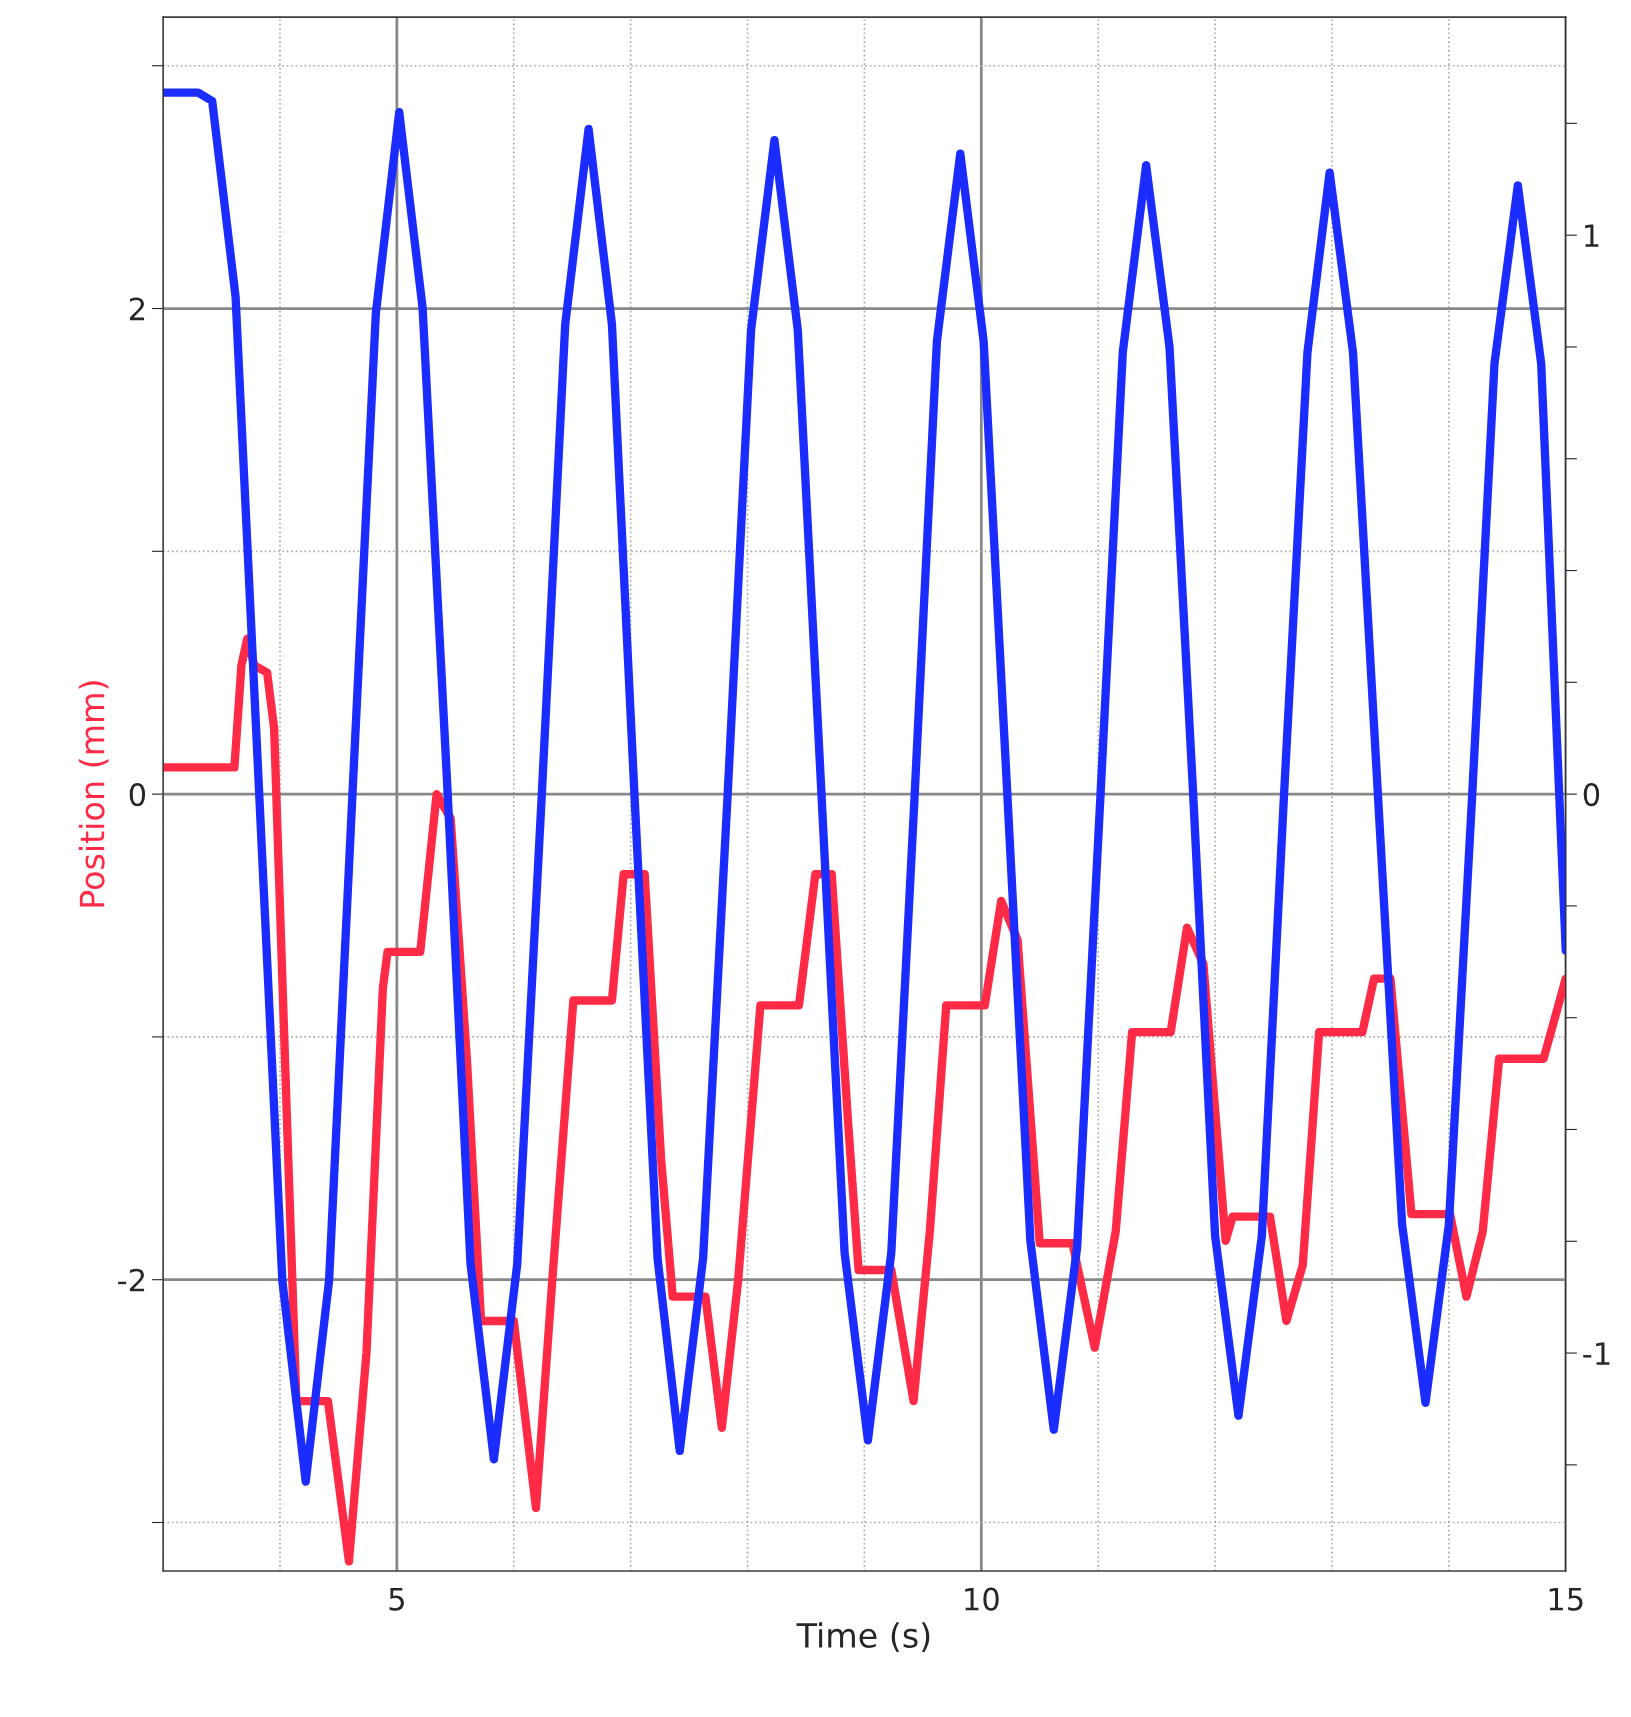  What do you see at coordinates (1566, 1599) in the screenshot?
I see `x-tick-label: 15` at bounding box center [1566, 1599].